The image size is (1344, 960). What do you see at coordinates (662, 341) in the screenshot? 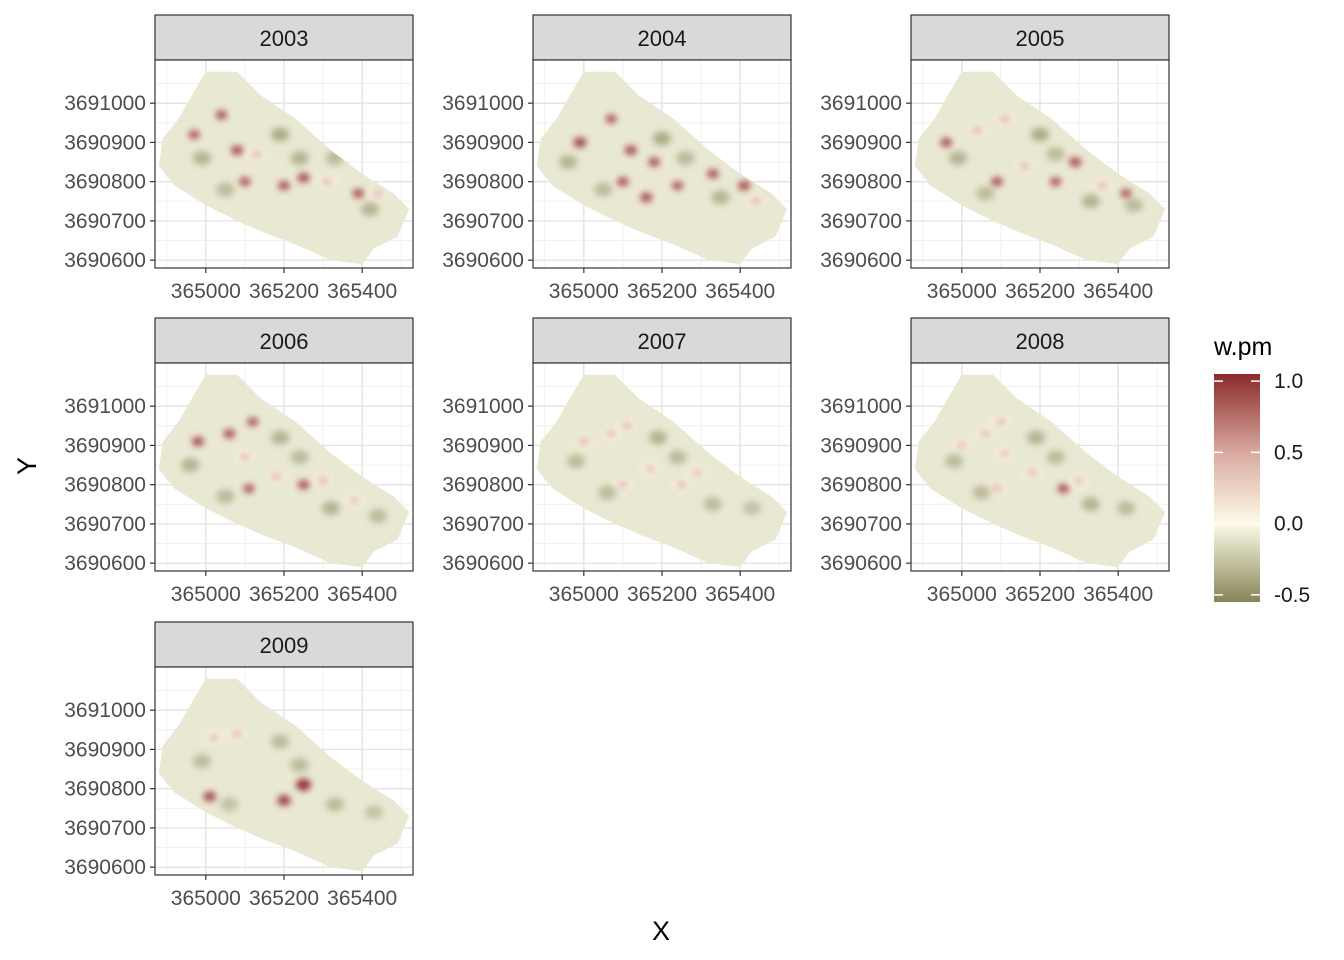
I see `facet-strip-label: 2007` at bounding box center [662, 341].